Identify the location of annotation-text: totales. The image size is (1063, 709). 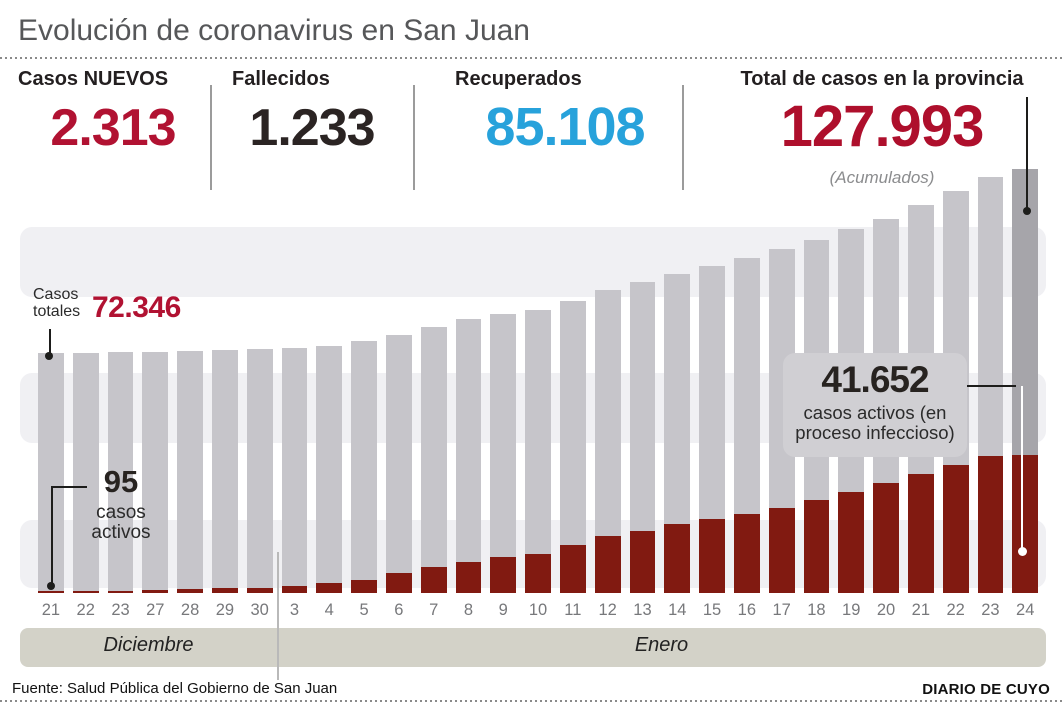
(57, 311).